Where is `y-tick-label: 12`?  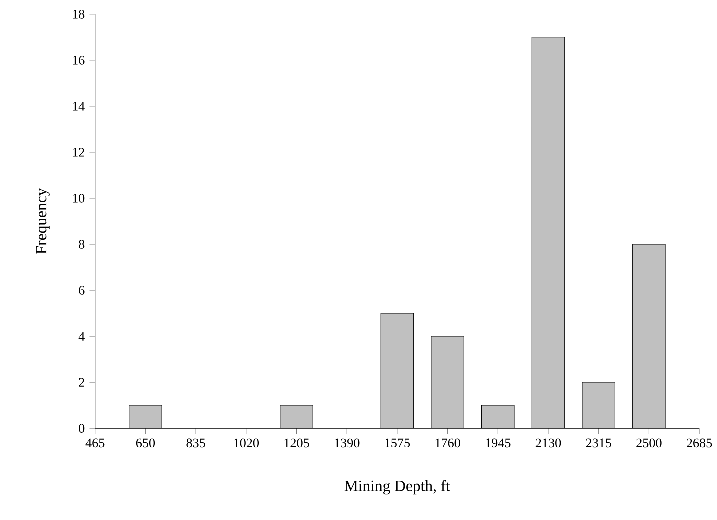 y-tick-label: 12 is located at coordinates (78, 152).